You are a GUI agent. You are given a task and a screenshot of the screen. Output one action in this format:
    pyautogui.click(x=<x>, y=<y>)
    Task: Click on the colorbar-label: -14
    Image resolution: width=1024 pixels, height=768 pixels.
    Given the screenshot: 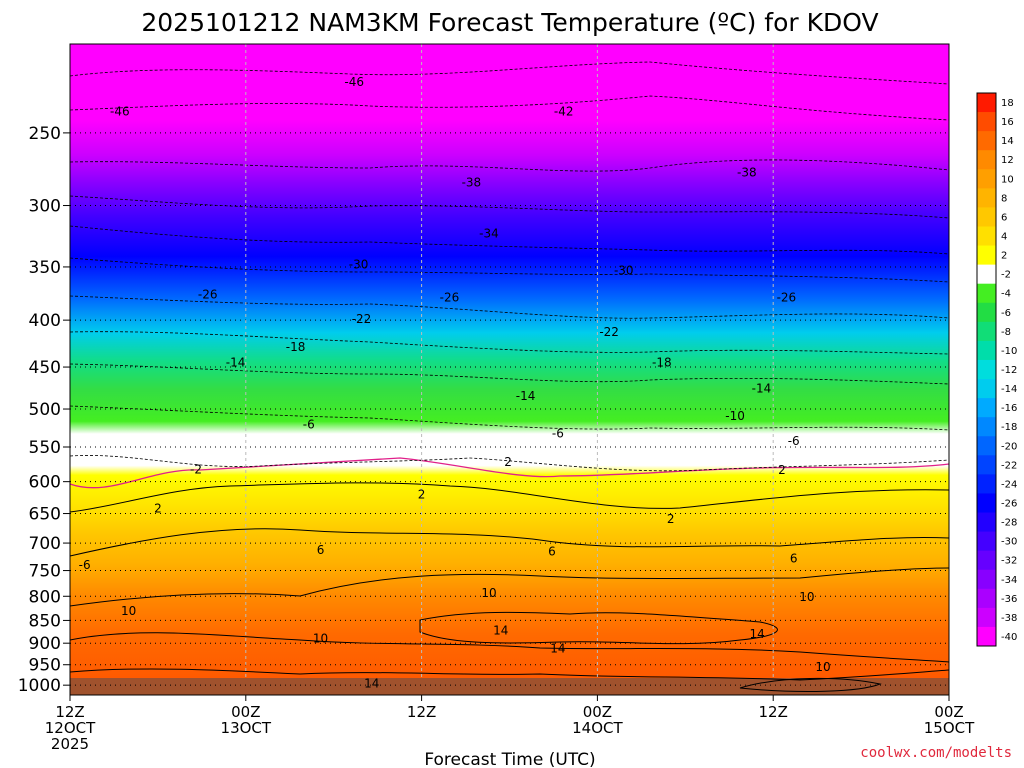 What is the action you would take?
    pyautogui.click(x=1009, y=389)
    